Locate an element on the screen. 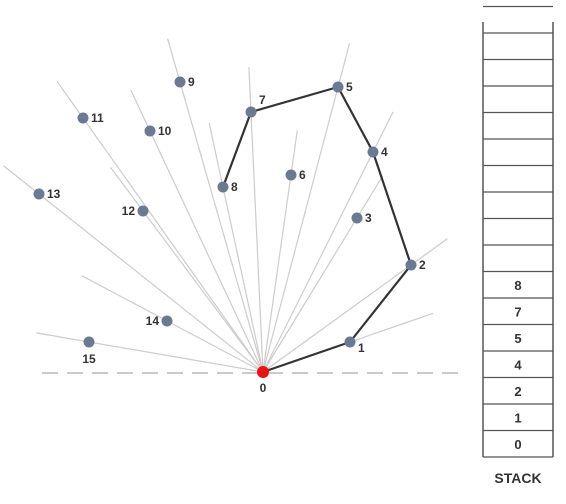 Image resolution: width=566 pixels, height=504 pixels. point-label-7: 7 is located at coordinates (262, 100).